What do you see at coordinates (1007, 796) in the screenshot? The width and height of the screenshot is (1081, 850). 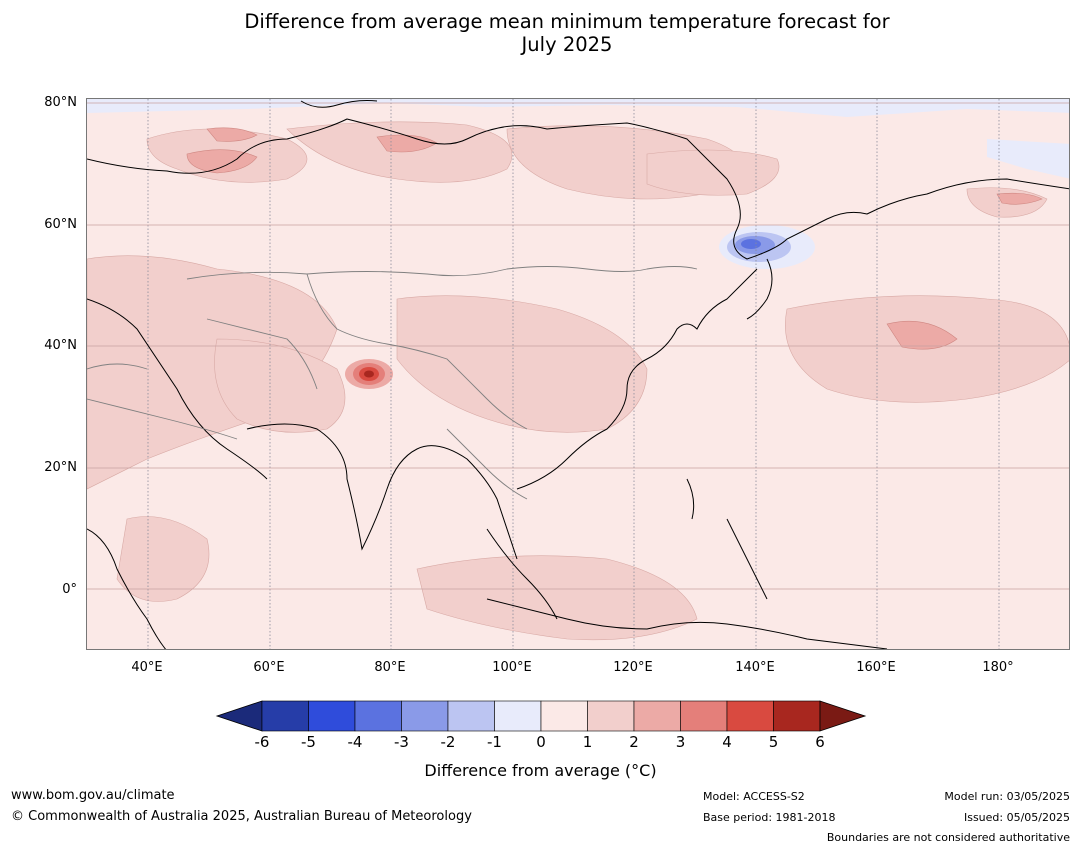 I see `footer-model-run: Model run: 03/05/2025` at bounding box center [1007, 796].